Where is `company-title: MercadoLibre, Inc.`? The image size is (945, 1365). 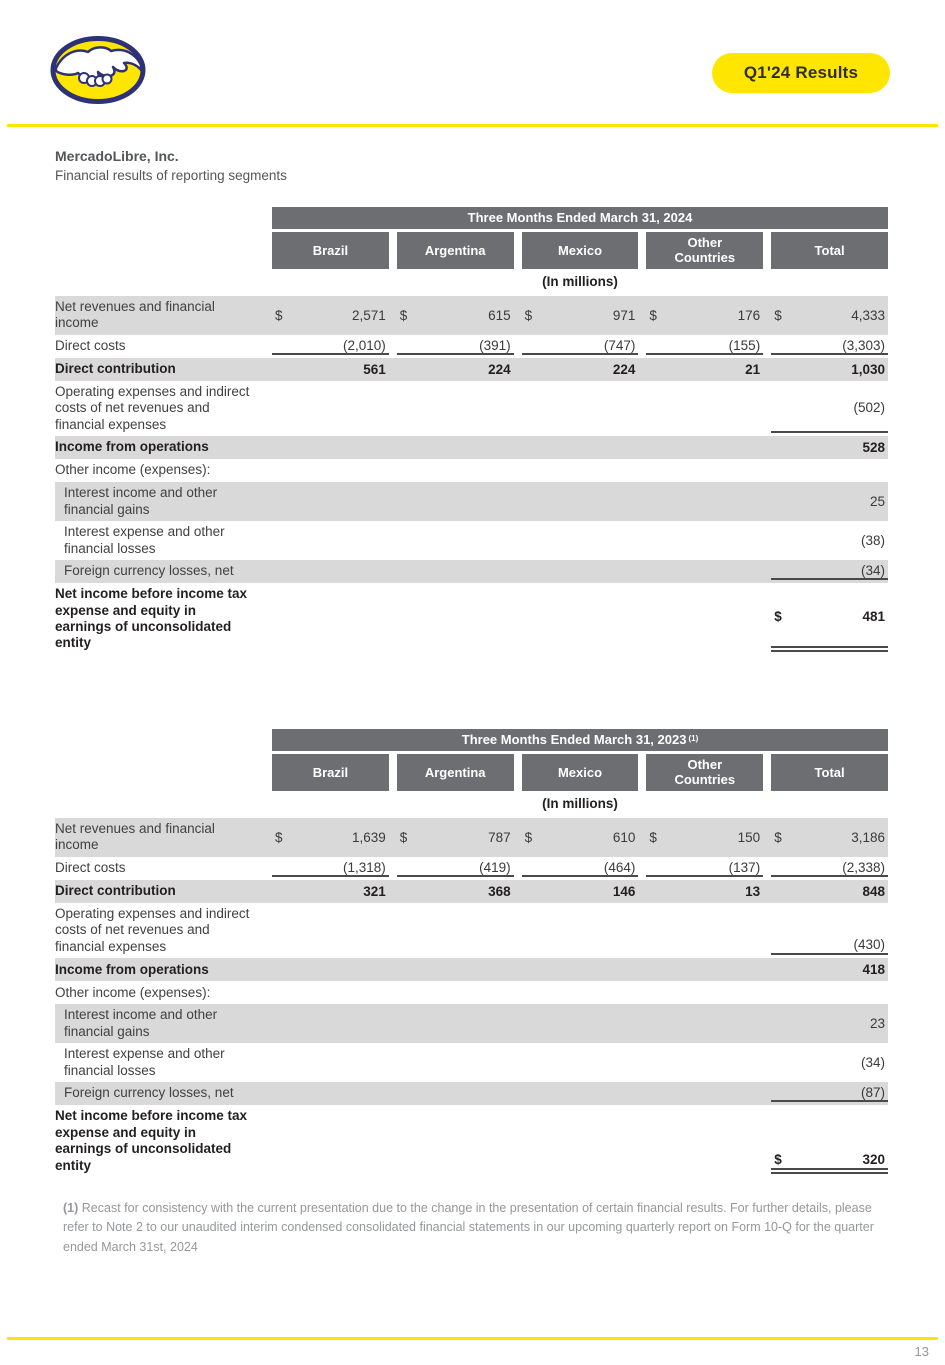
company-title: MercadoLibre, Inc. is located at coordinates (117, 156).